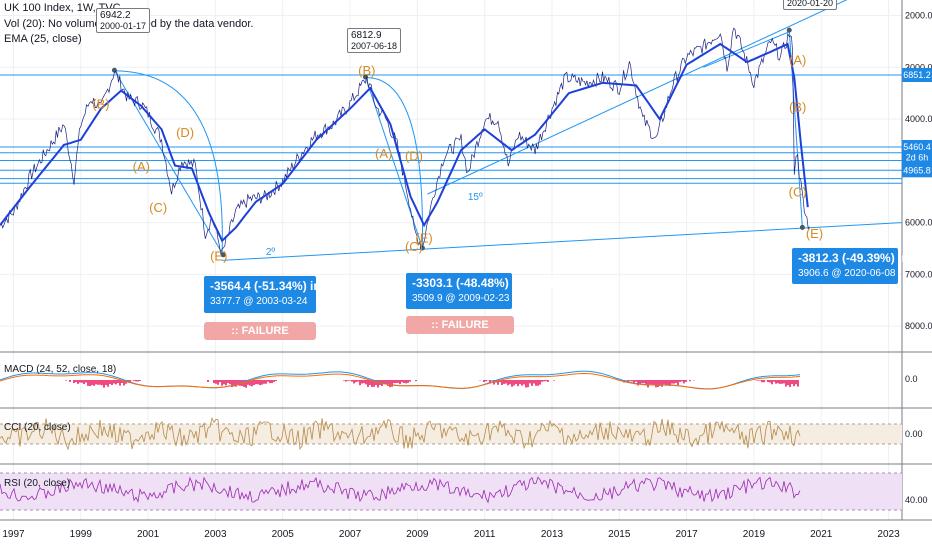 The image size is (932, 550). Describe the element at coordinates (619, 534) in the screenshot. I see `x-tick-label: 2015` at that location.